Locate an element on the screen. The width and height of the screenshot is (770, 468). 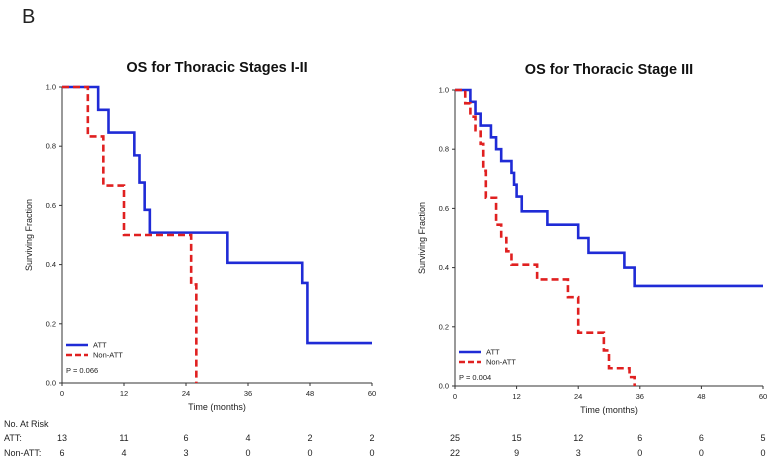
risk-count: 11 is located at coordinates (123, 438).